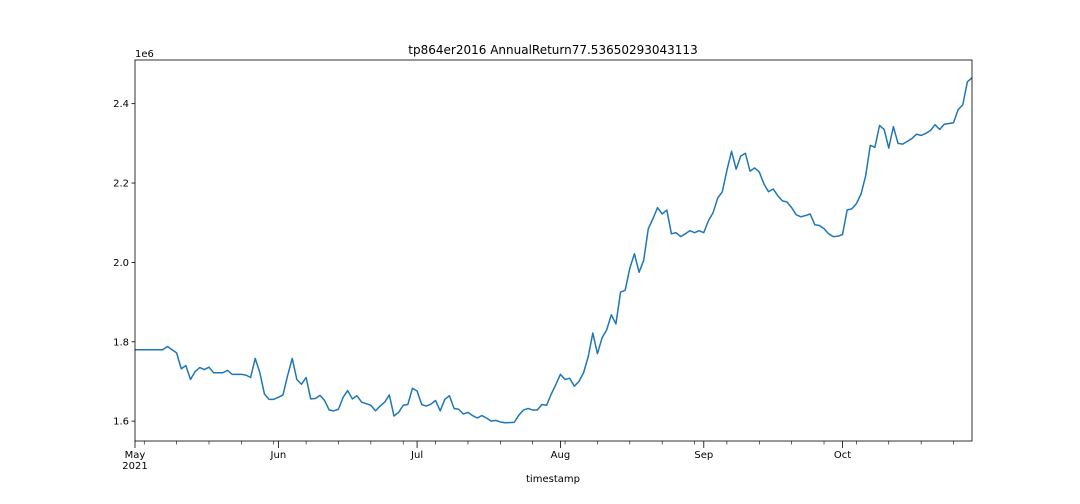 This screenshot has height=504, width=1080. Describe the element at coordinates (842, 455) in the screenshot. I see `x-tick-label-5: Oct` at that location.